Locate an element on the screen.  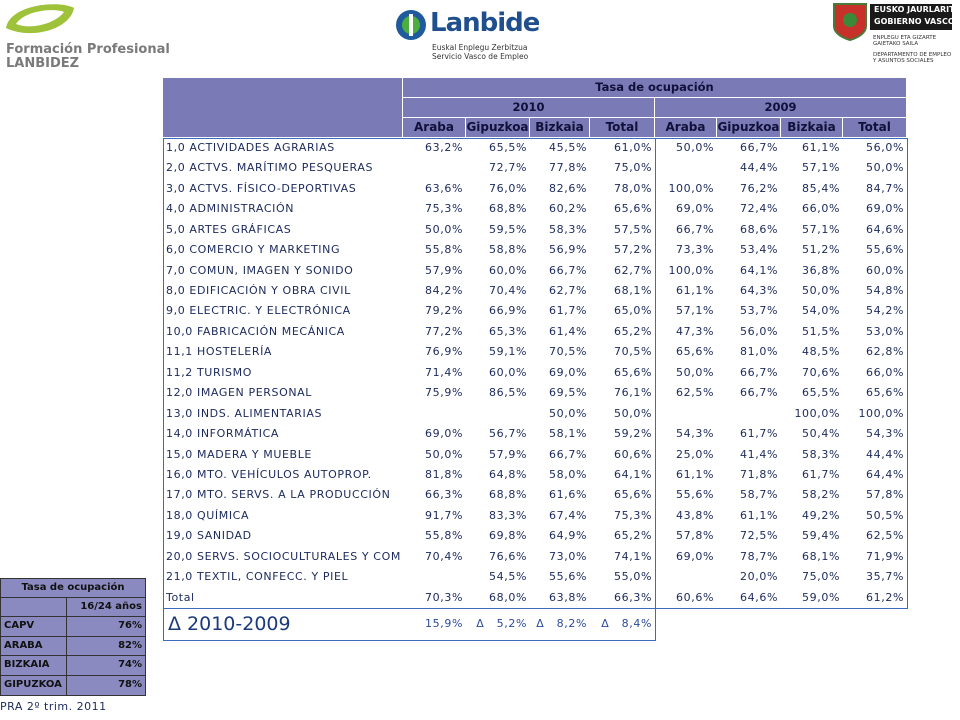
cell: 62,5% is located at coordinates (695, 393).